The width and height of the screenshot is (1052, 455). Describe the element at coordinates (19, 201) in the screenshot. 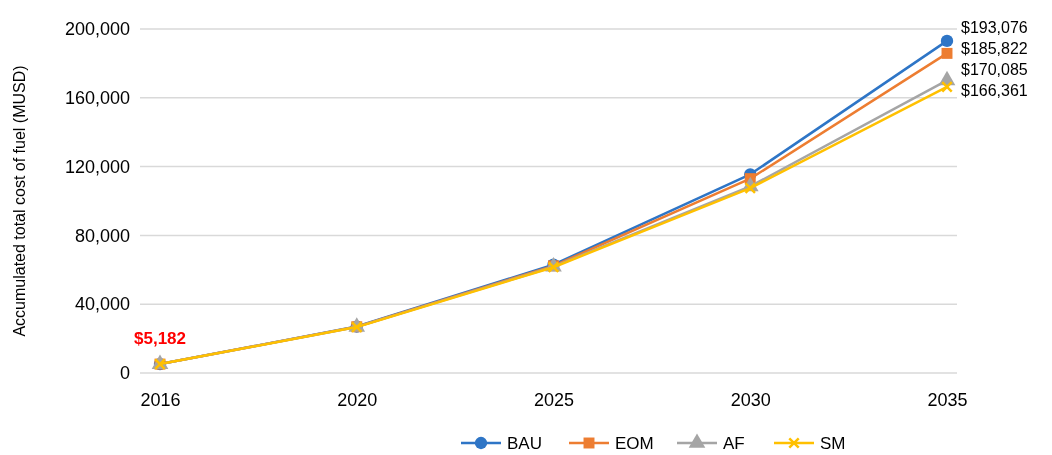

I see `y-axis-title: Accumulated total cost of fuel (MUSD)` at that location.